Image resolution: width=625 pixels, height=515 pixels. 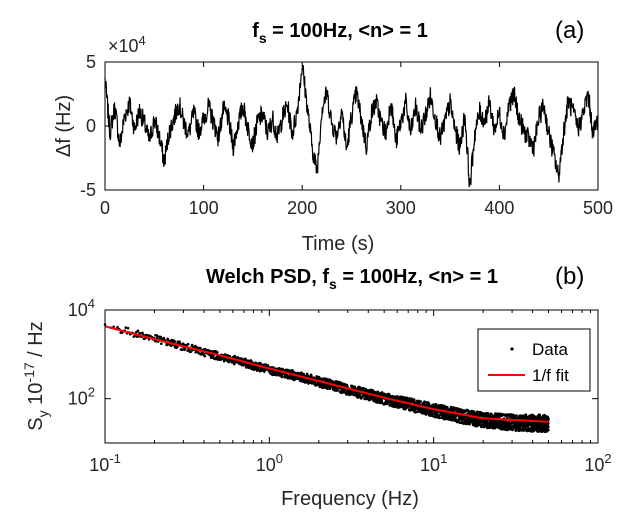 I want to click on panel-a-title-subscript: s, so click(x=263, y=38).